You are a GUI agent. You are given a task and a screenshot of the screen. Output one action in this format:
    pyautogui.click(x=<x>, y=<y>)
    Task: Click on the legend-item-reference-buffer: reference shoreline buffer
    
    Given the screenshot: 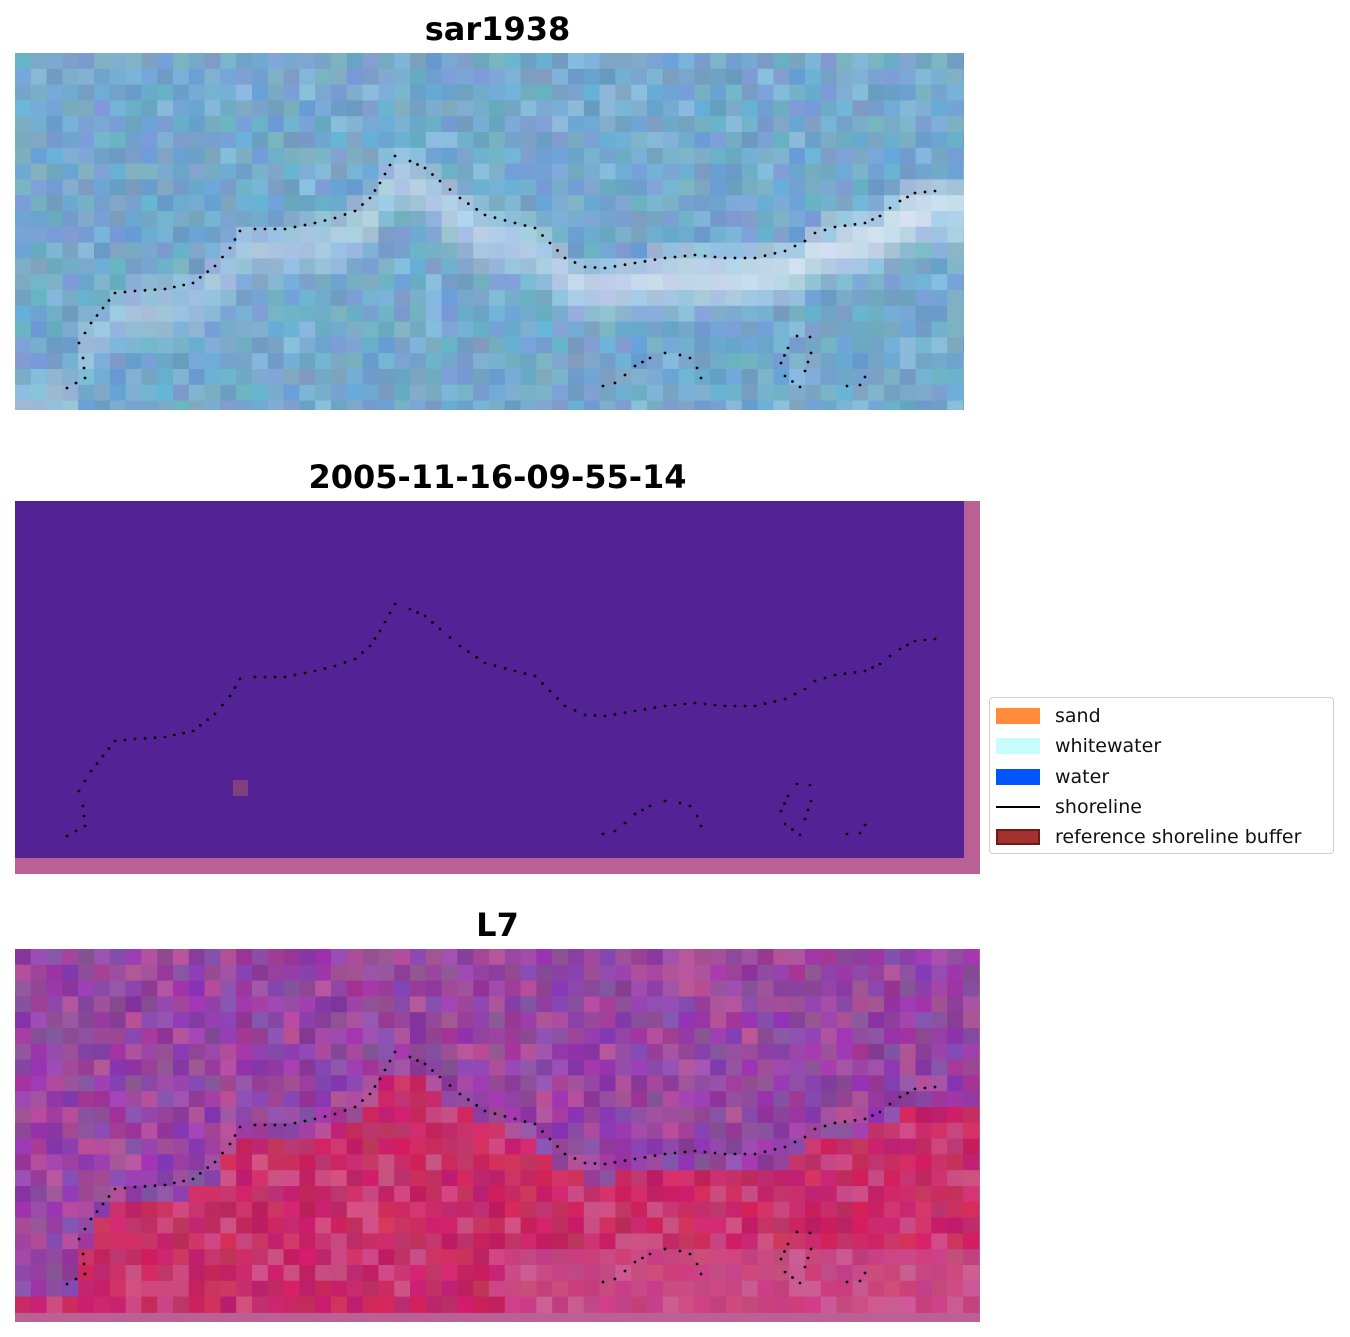 What is the action you would take?
    pyautogui.click(x=1148, y=837)
    